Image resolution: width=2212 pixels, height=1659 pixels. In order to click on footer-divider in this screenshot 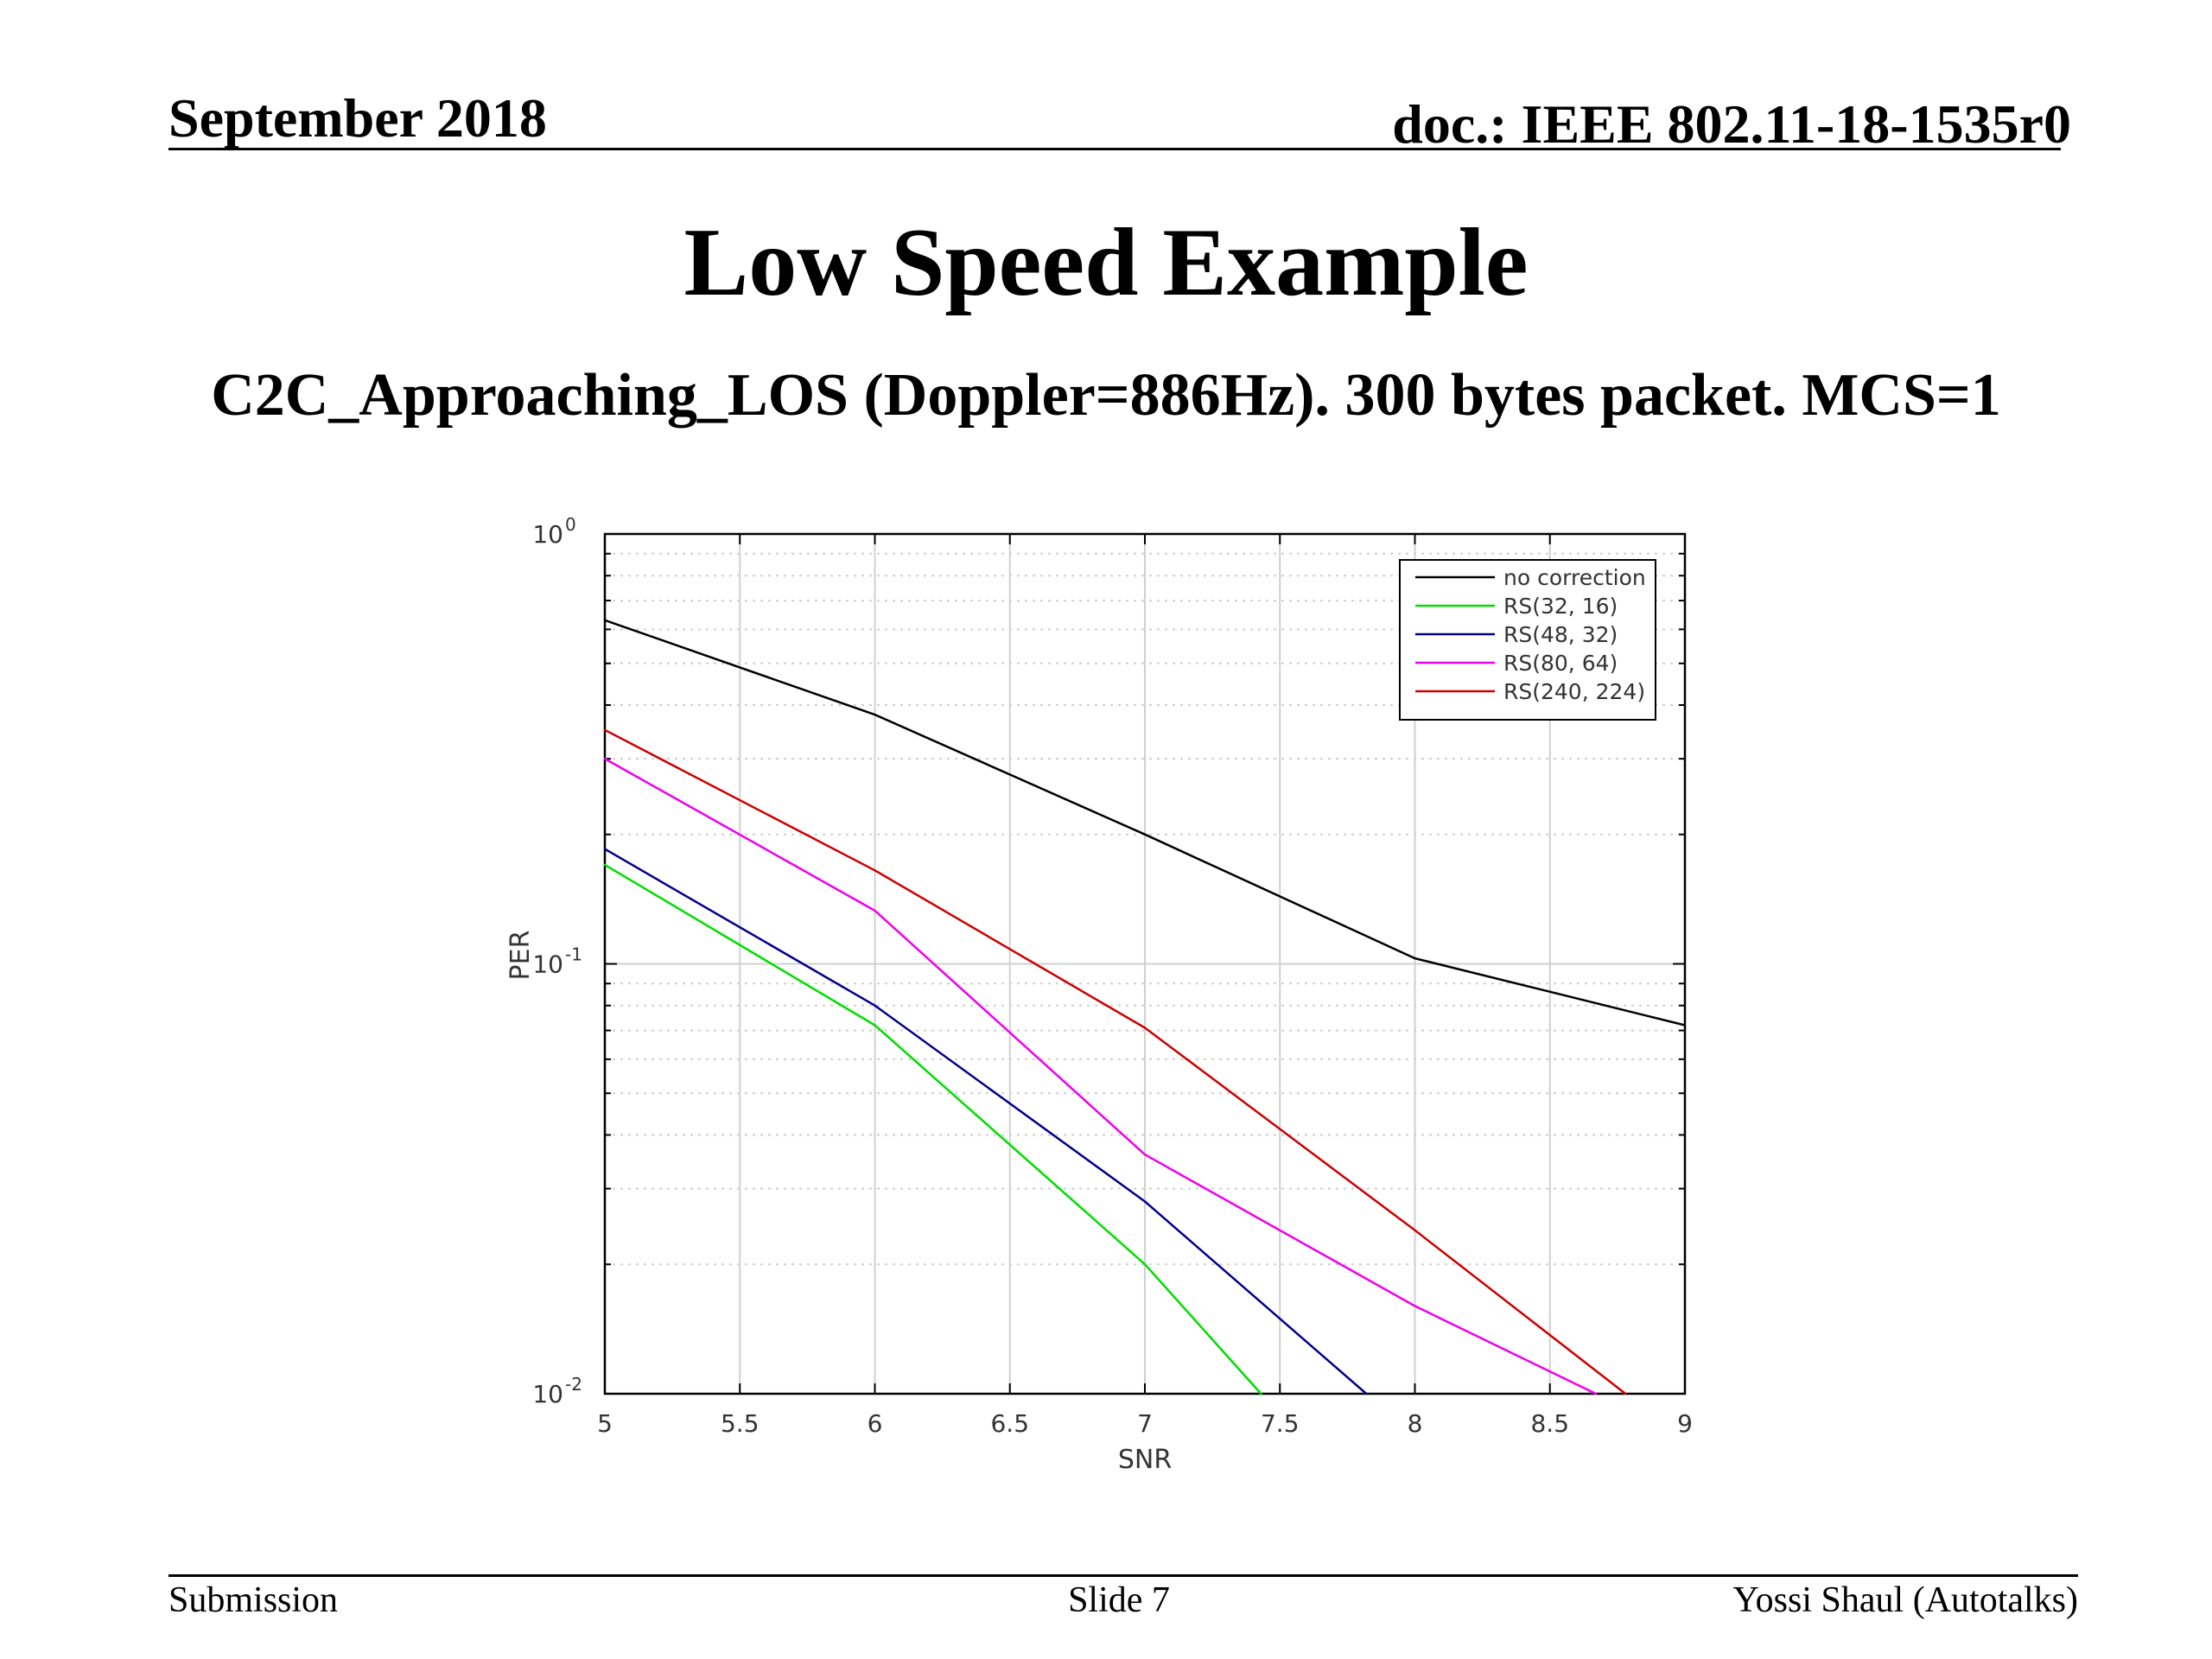, I will do `click(1123, 1575)`.